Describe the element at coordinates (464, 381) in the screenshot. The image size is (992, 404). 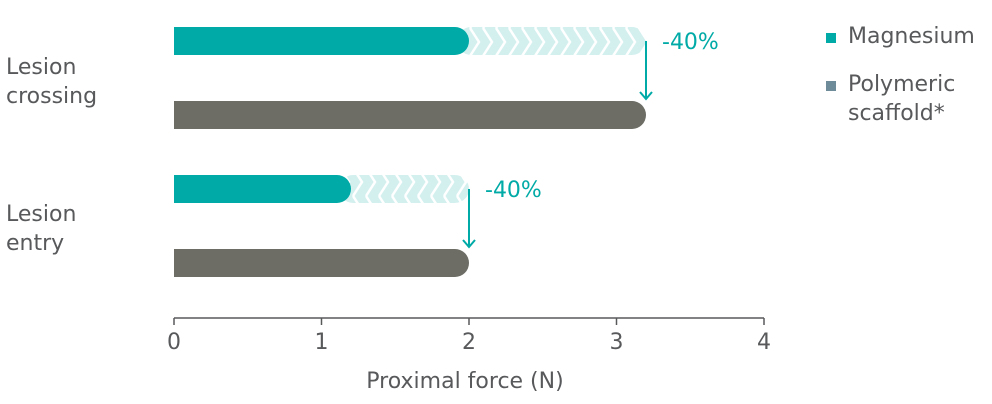
I see `x-axis-title: Proximal force (N)` at that location.